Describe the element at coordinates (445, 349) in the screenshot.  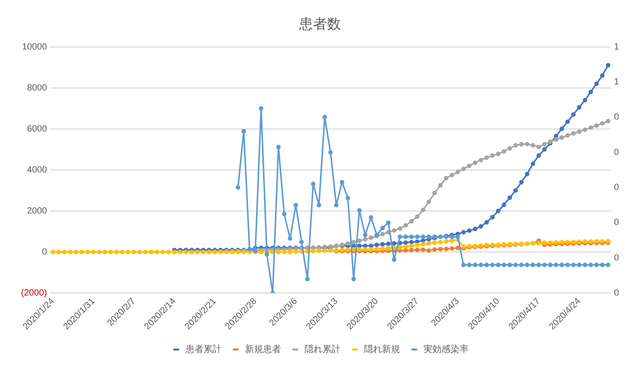
I see `legend-label: 実効感染率` at that location.